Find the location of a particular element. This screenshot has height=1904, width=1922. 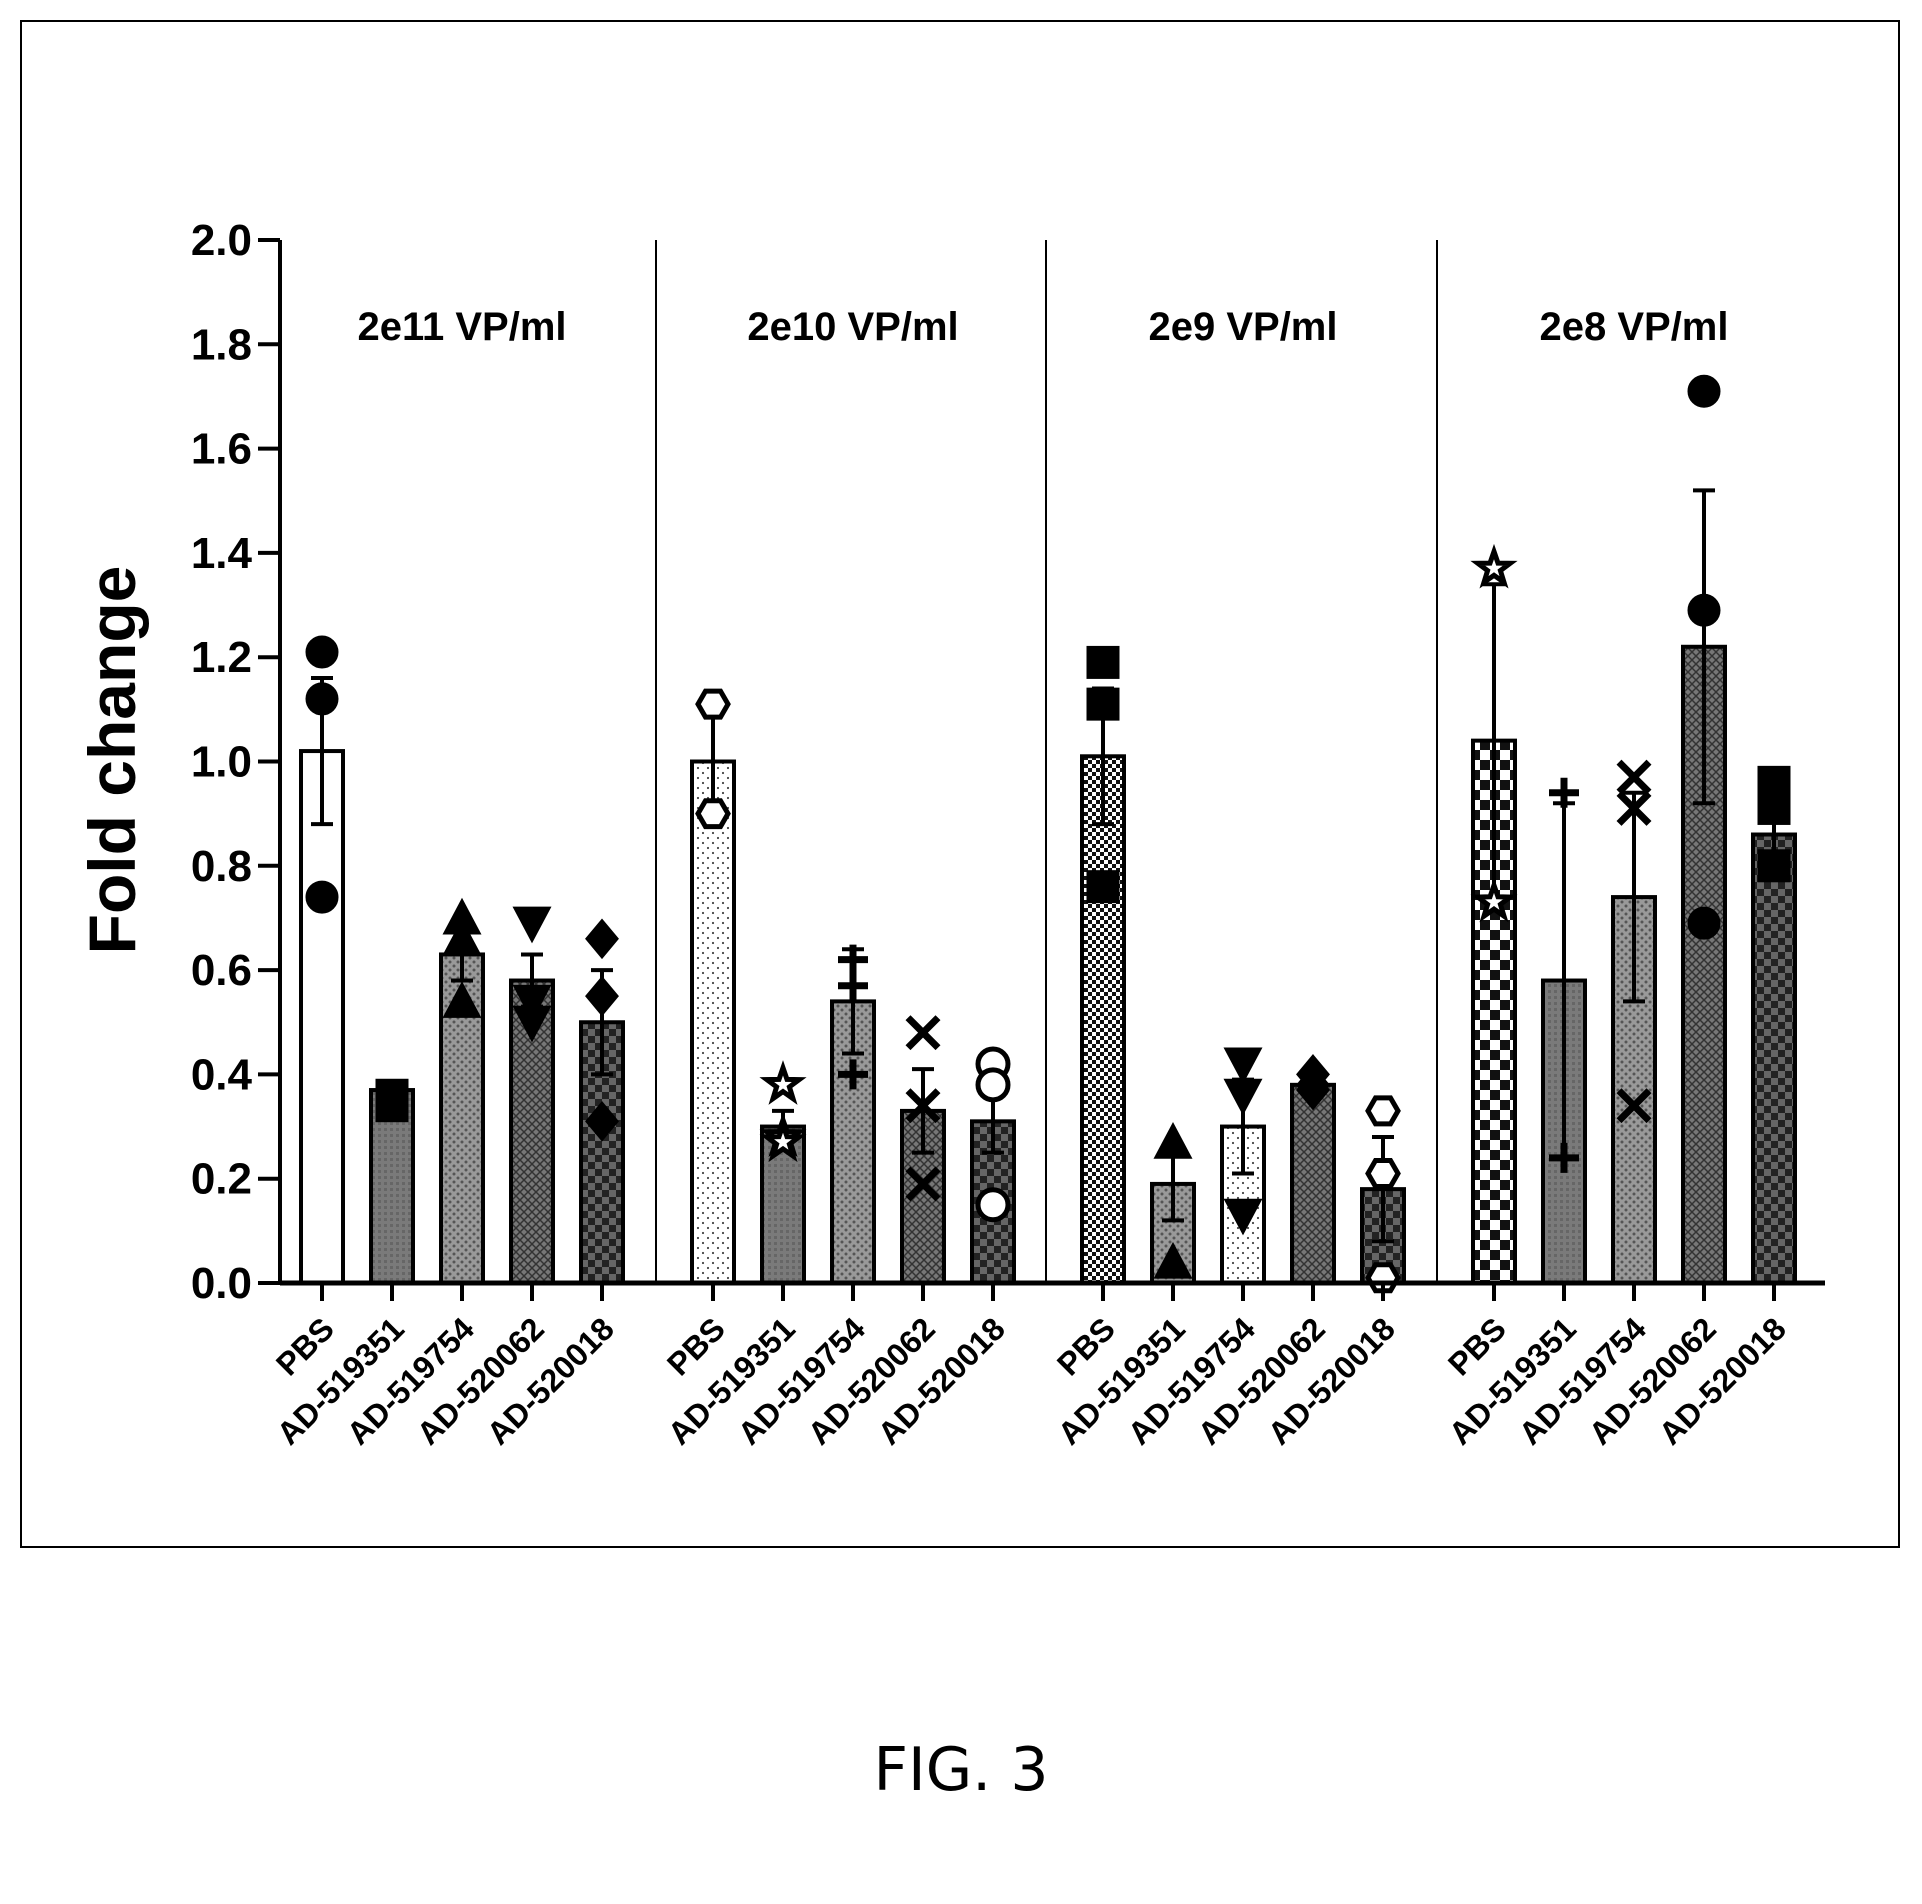

x-axis is located at coordinates (1052, 1290).